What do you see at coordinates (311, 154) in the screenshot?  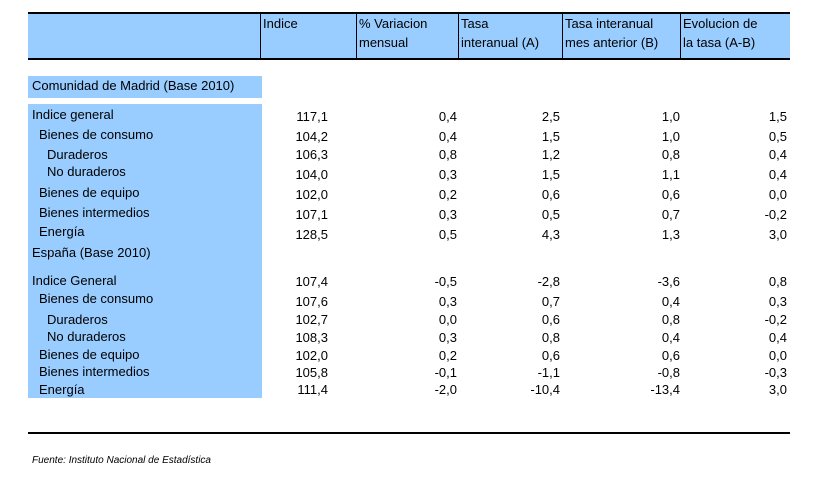 I see `cell-indice: 106,3` at bounding box center [311, 154].